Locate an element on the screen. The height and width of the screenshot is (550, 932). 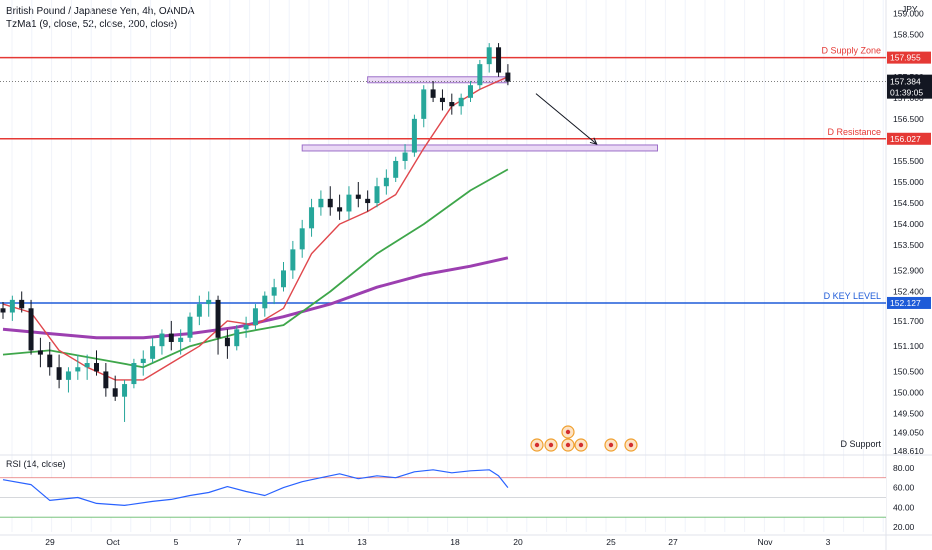
price-tick-label: 149.050 is located at coordinates (908, 432).